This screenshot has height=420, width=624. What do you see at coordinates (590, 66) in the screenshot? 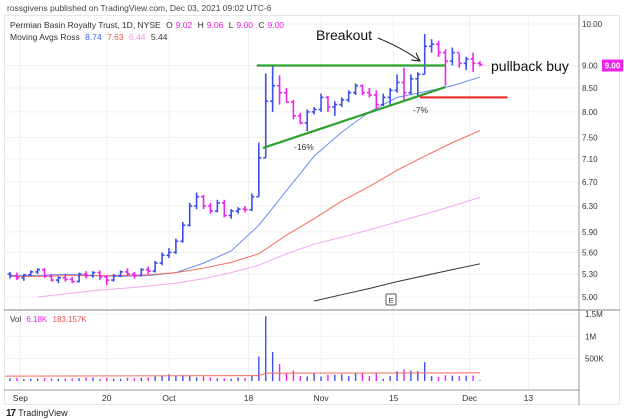
I see `price-tick-label: 9.00` at bounding box center [590, 66].